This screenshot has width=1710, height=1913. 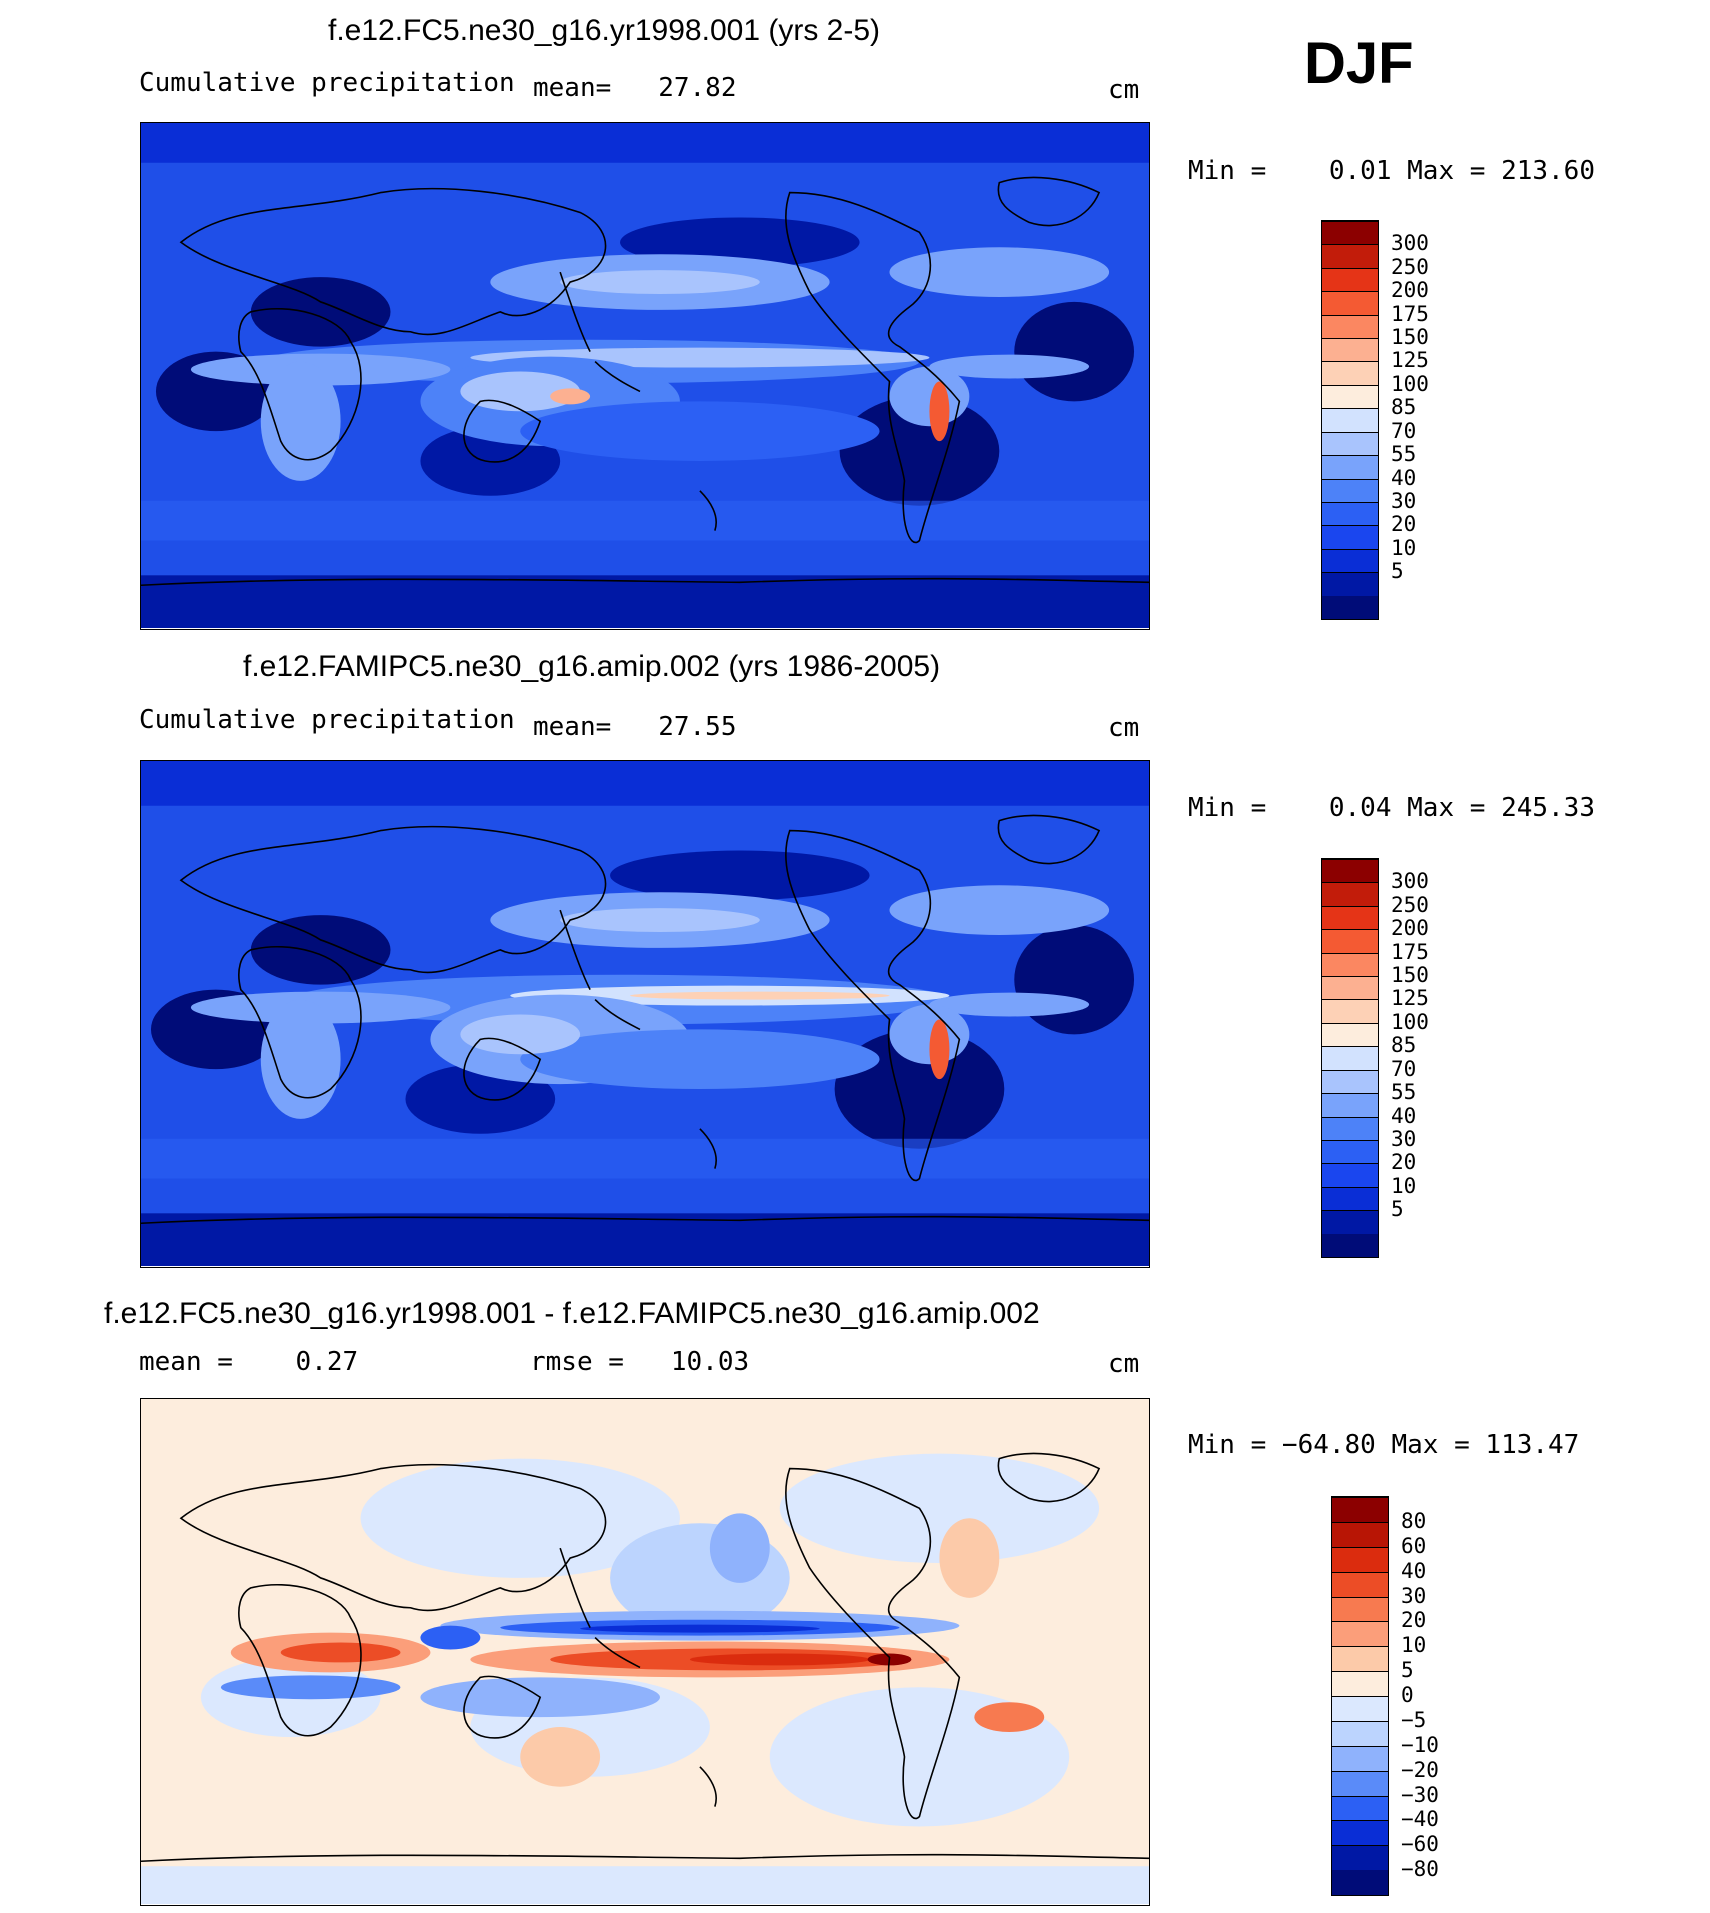 I want to click on colorbar-level-label: −60, so click(x=1420, y=1844).